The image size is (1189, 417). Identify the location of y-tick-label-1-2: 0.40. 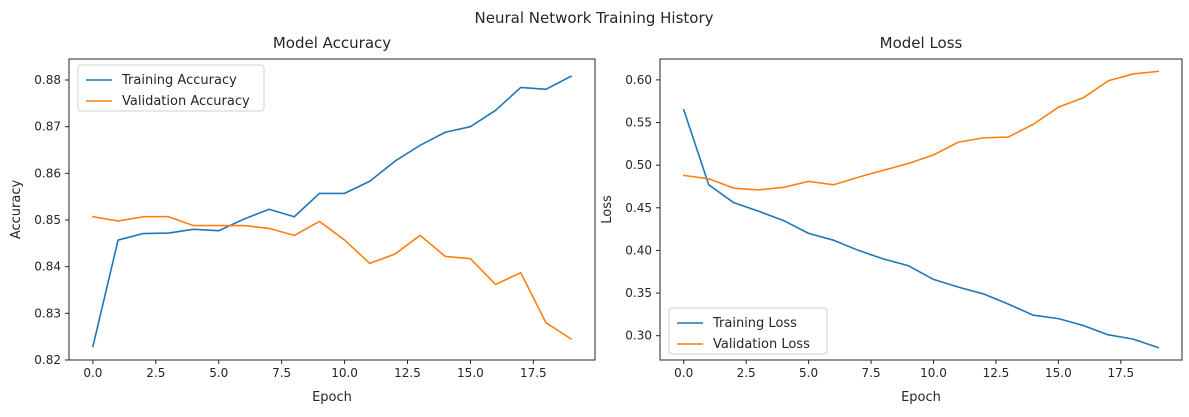
(638, 250).